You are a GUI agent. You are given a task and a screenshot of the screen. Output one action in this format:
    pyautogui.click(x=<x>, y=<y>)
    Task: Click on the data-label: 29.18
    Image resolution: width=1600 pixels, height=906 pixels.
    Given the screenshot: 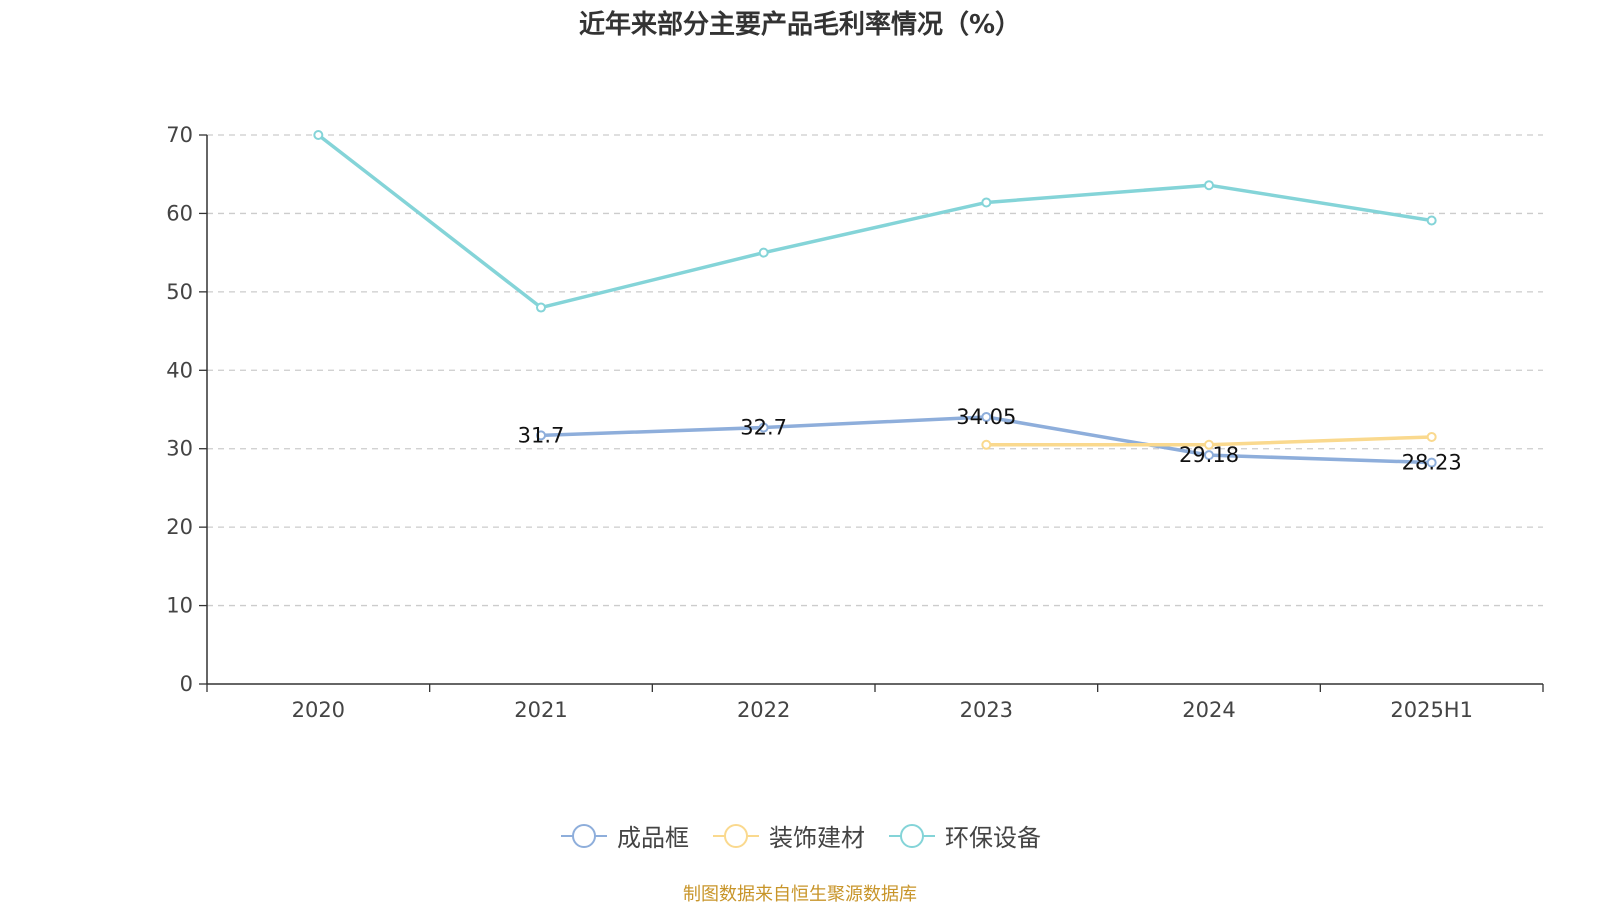 What is the action you would take?
    pyautogui.click(x=1209, y=455)
    